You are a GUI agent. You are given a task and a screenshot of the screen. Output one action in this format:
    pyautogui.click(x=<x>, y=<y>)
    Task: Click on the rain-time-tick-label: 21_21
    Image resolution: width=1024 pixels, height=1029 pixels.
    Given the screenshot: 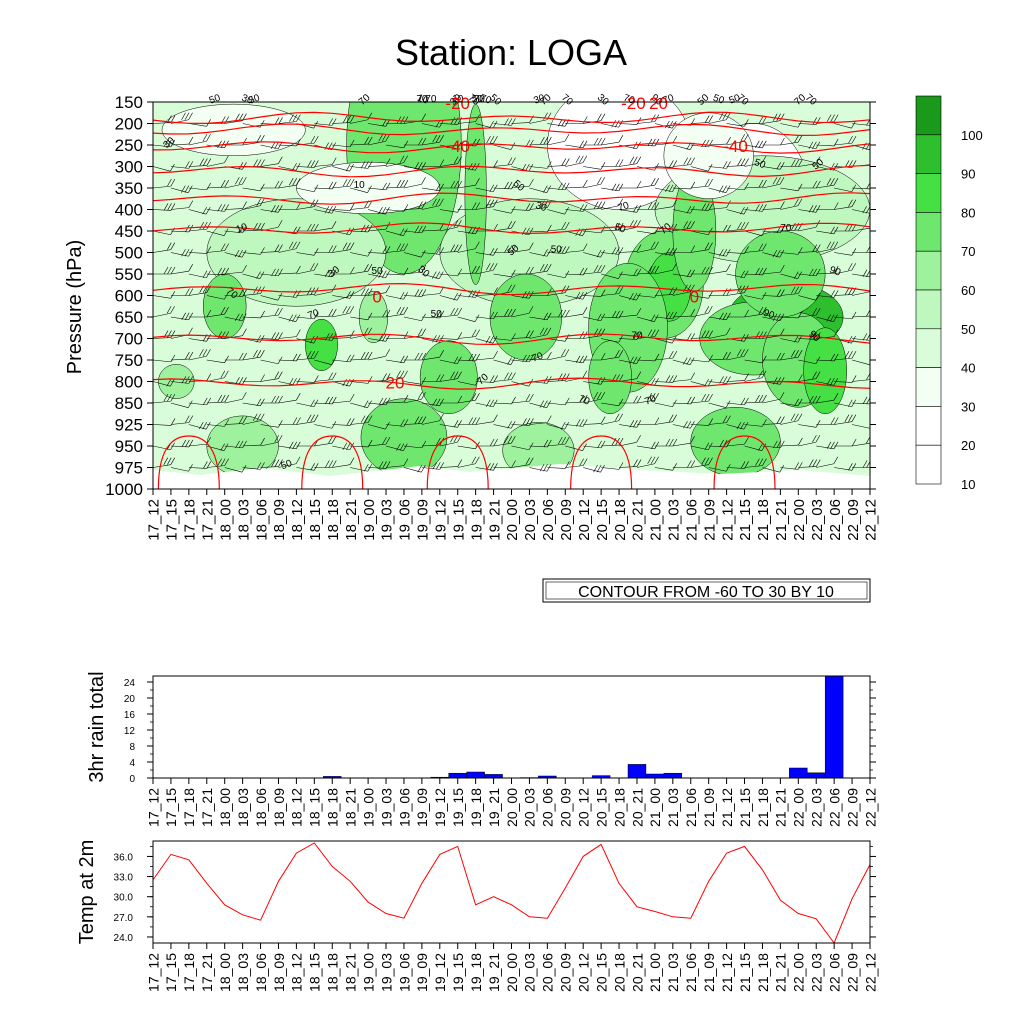 What is the action you would take?
    pyautogui.click(x=781, y=807)
    